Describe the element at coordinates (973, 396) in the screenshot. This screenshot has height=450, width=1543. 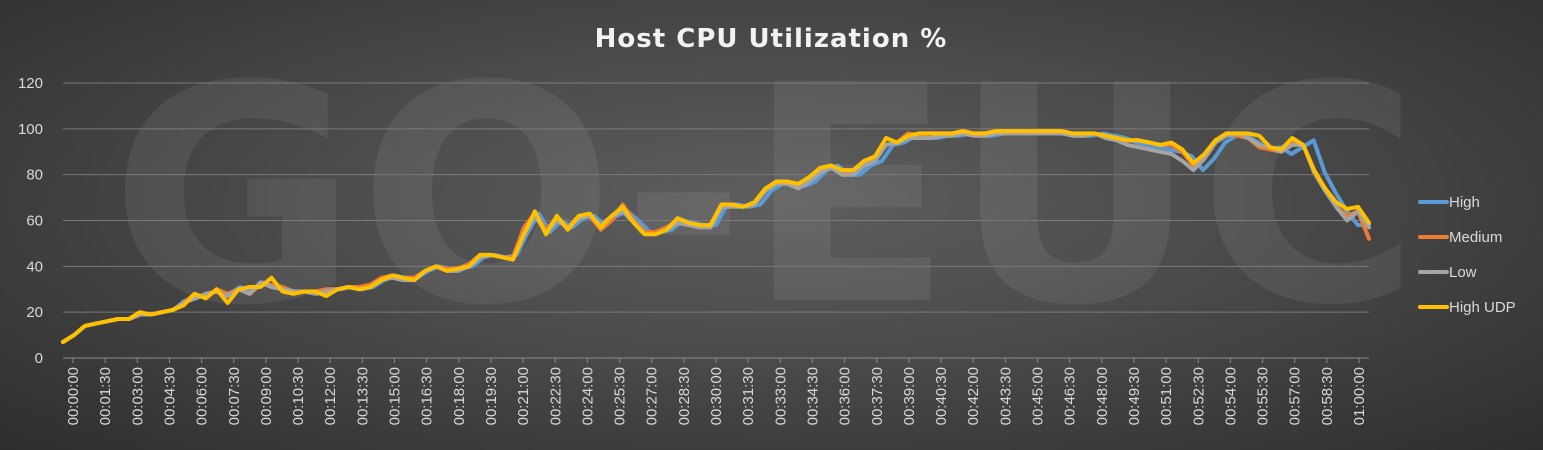
I see `x-tick-label: 00:42:00` at that location.